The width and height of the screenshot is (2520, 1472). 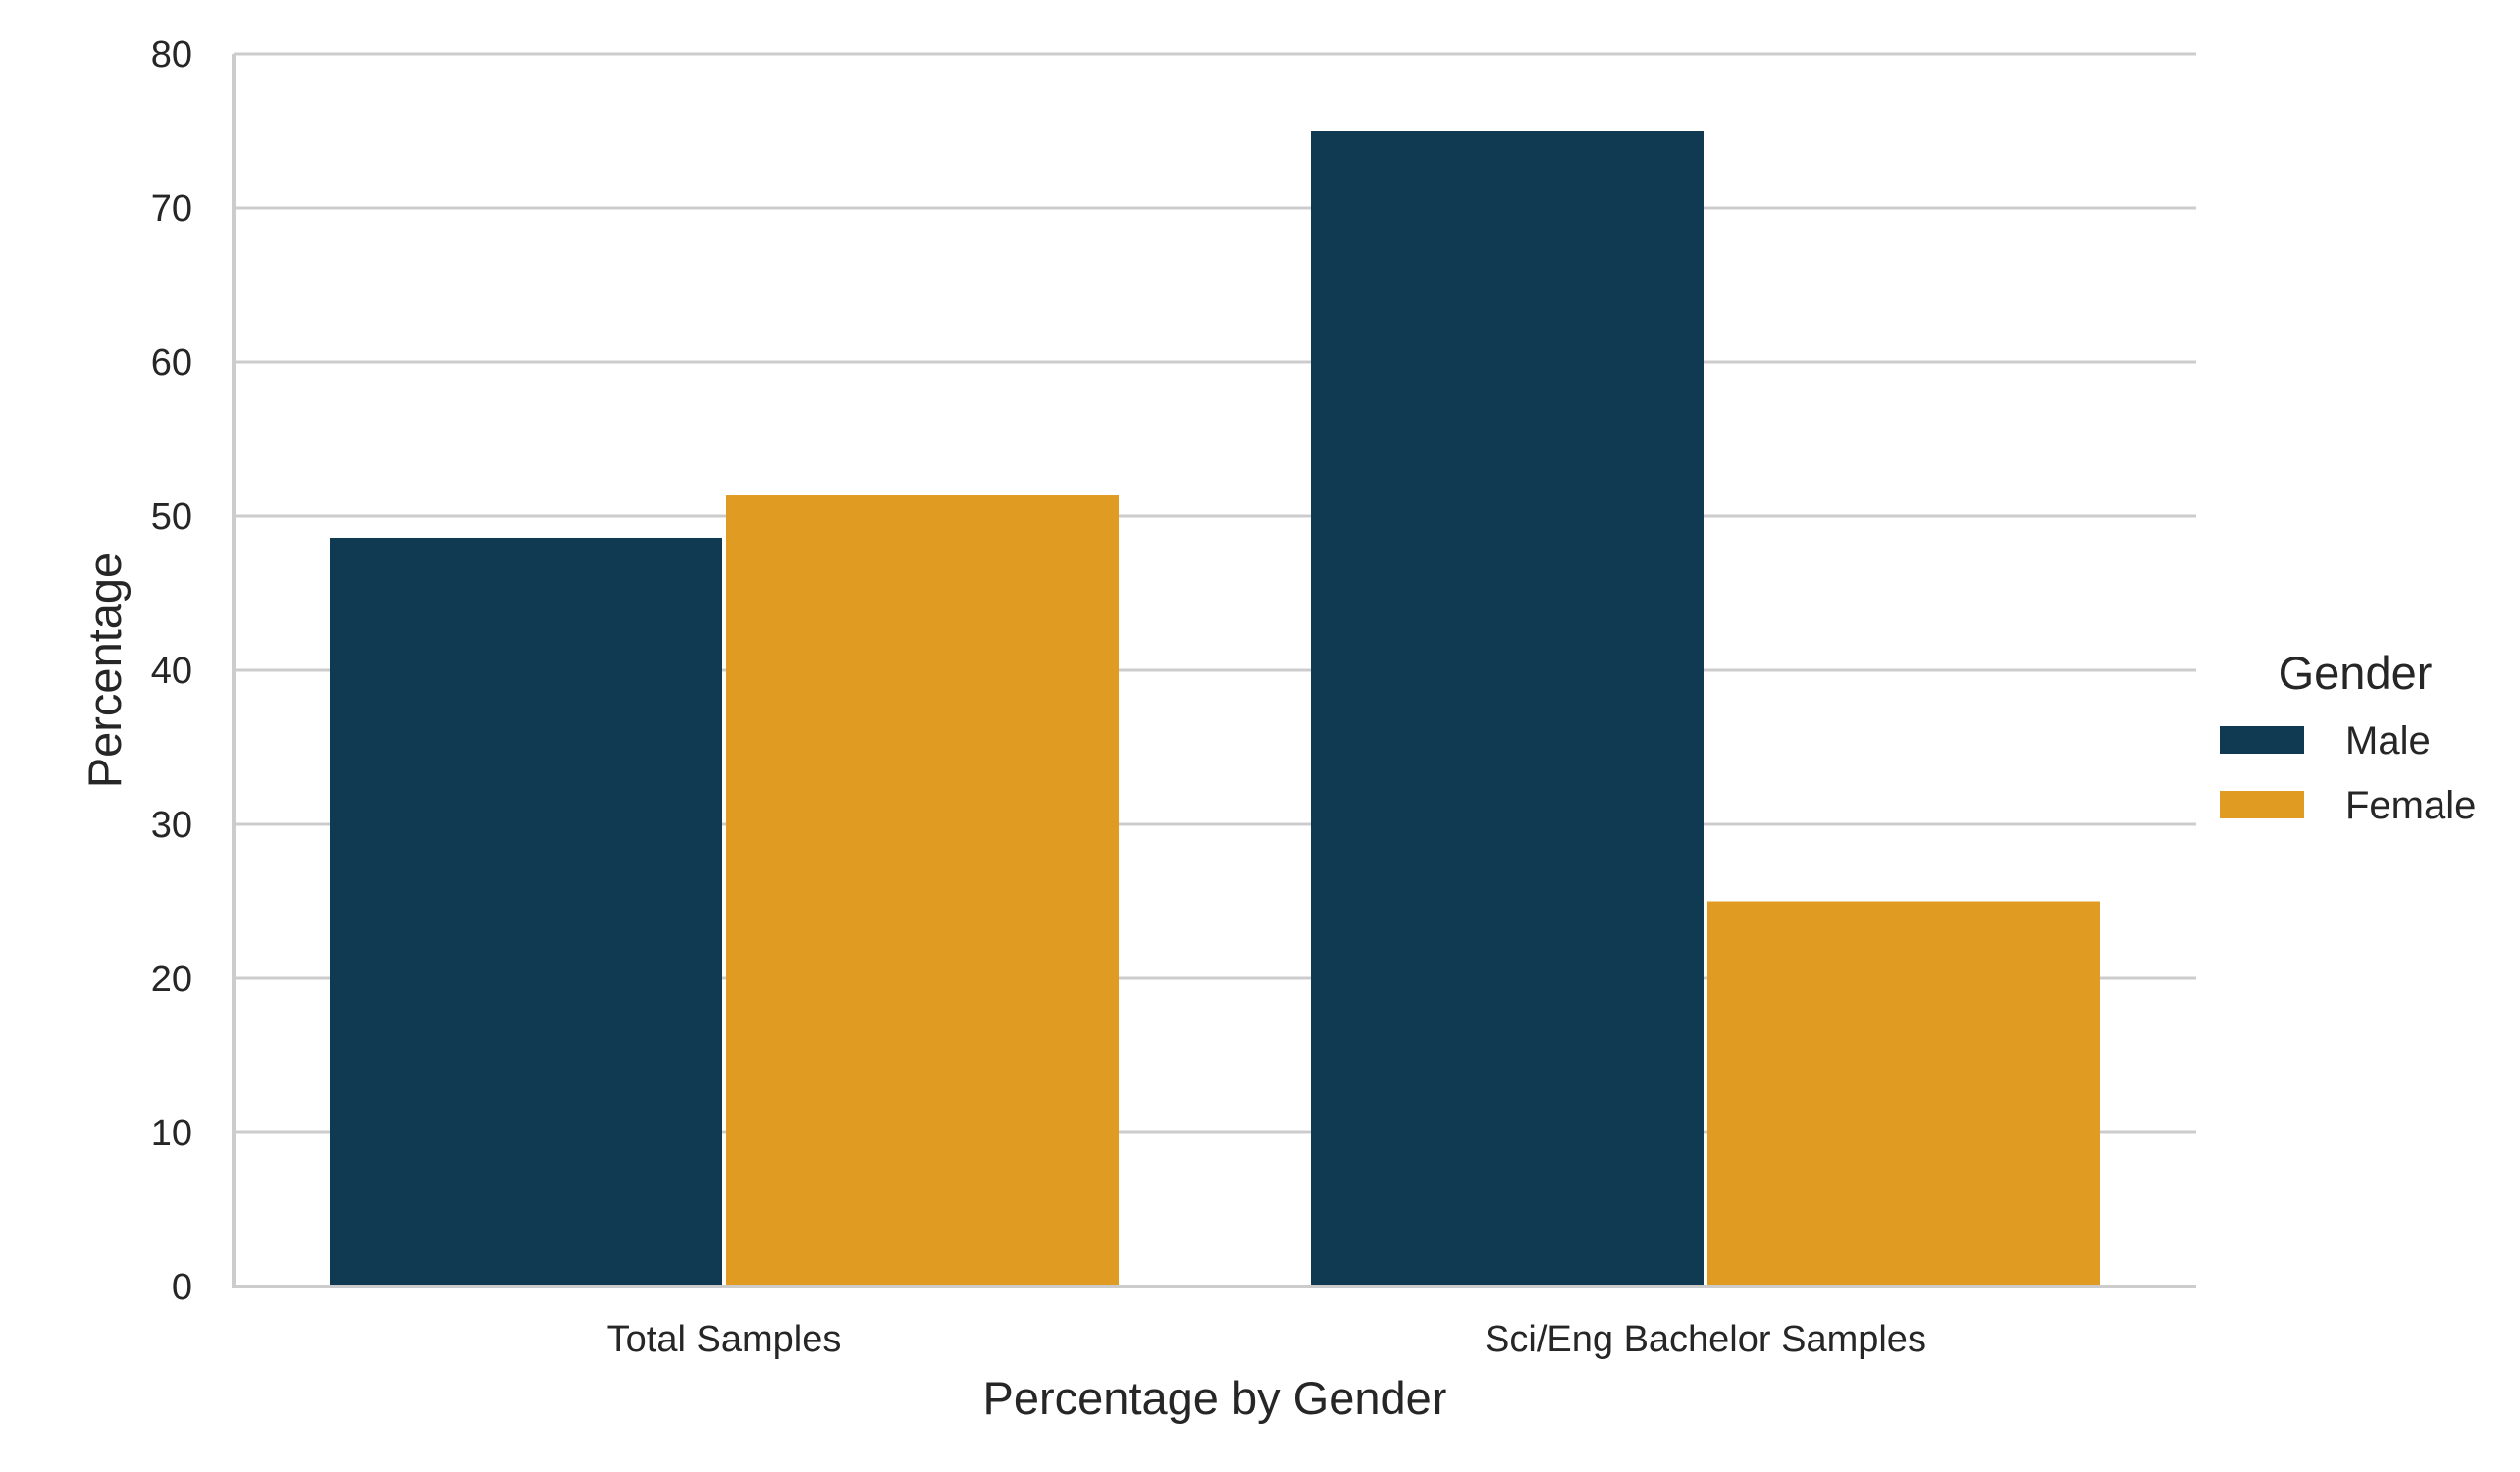 I want to click on y-tick-label: 30, so click(x=171, y=825).